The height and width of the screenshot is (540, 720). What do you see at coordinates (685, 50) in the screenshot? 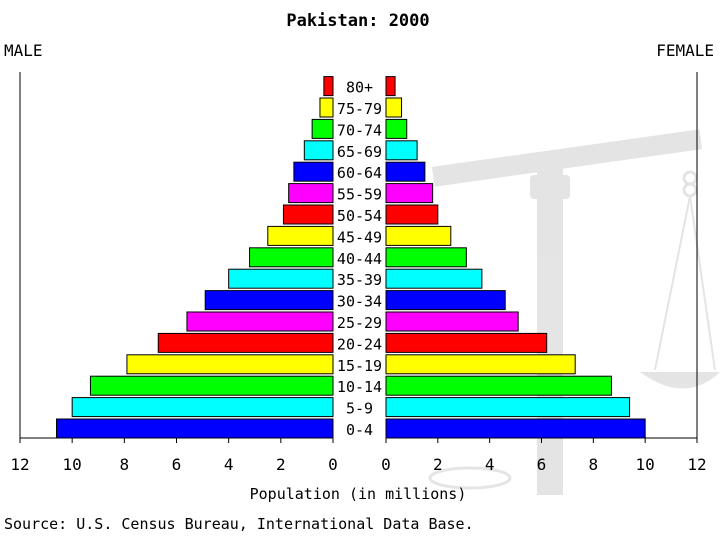
I see `female-label: FEMALE` at bounding box center [685, 50].